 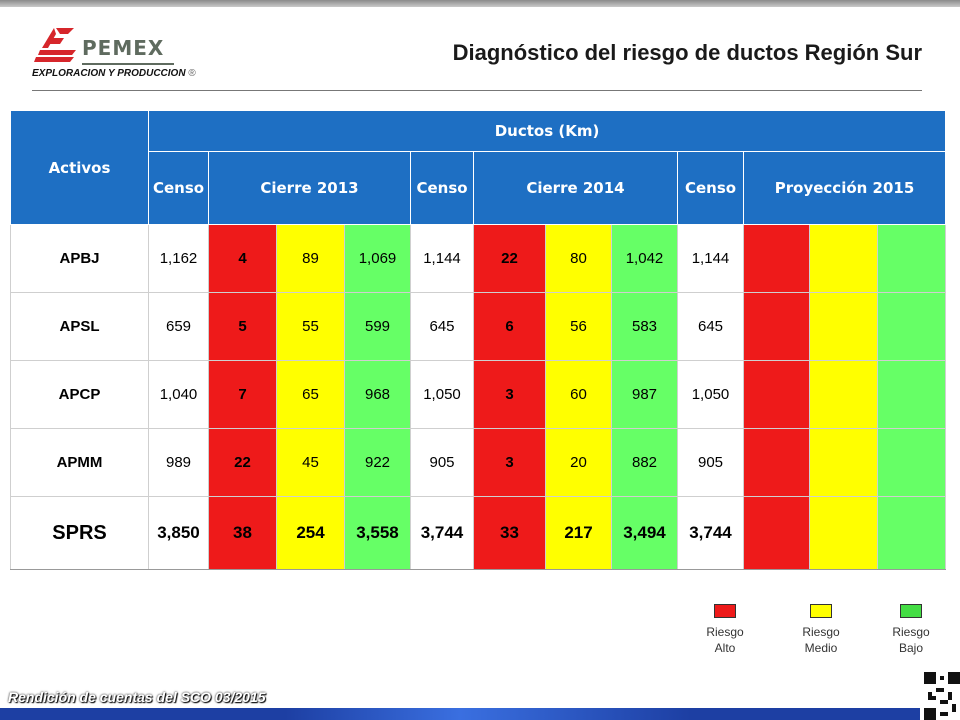 I want to click on col-header-proyeccion-2015: Proyección 2015, so click(x=844, y=188).